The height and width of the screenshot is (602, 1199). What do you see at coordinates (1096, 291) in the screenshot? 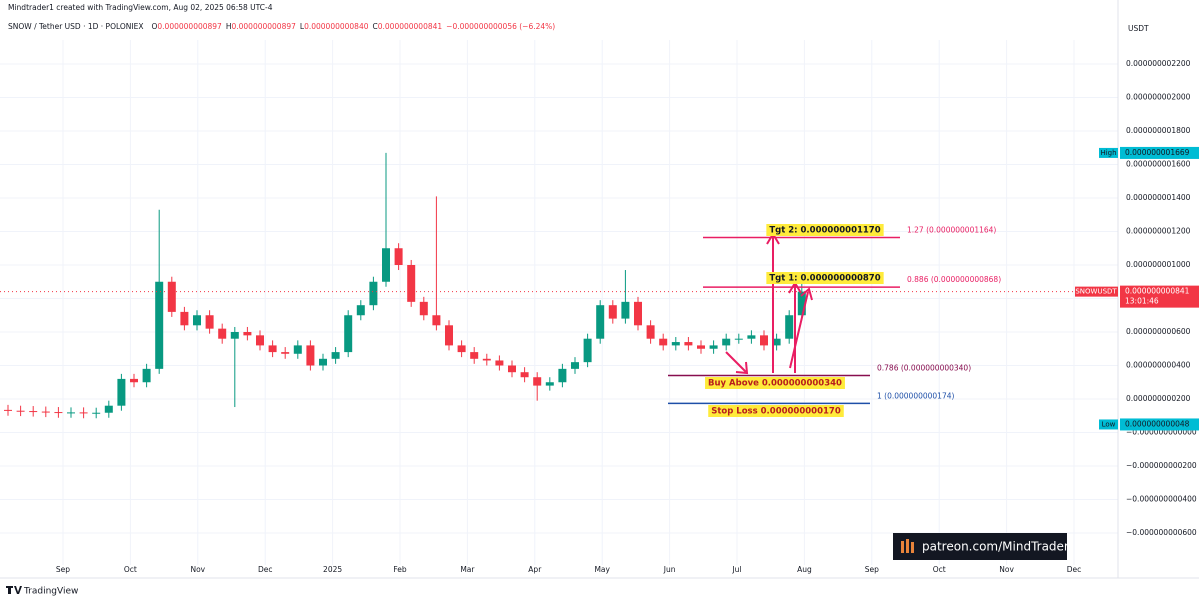
I see `symbol-badge` at bounding box center [1096, 291].